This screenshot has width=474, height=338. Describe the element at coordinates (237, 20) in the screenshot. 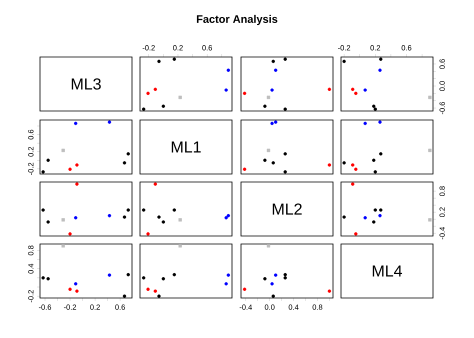

I see `text: Factor Analysis` at that location.